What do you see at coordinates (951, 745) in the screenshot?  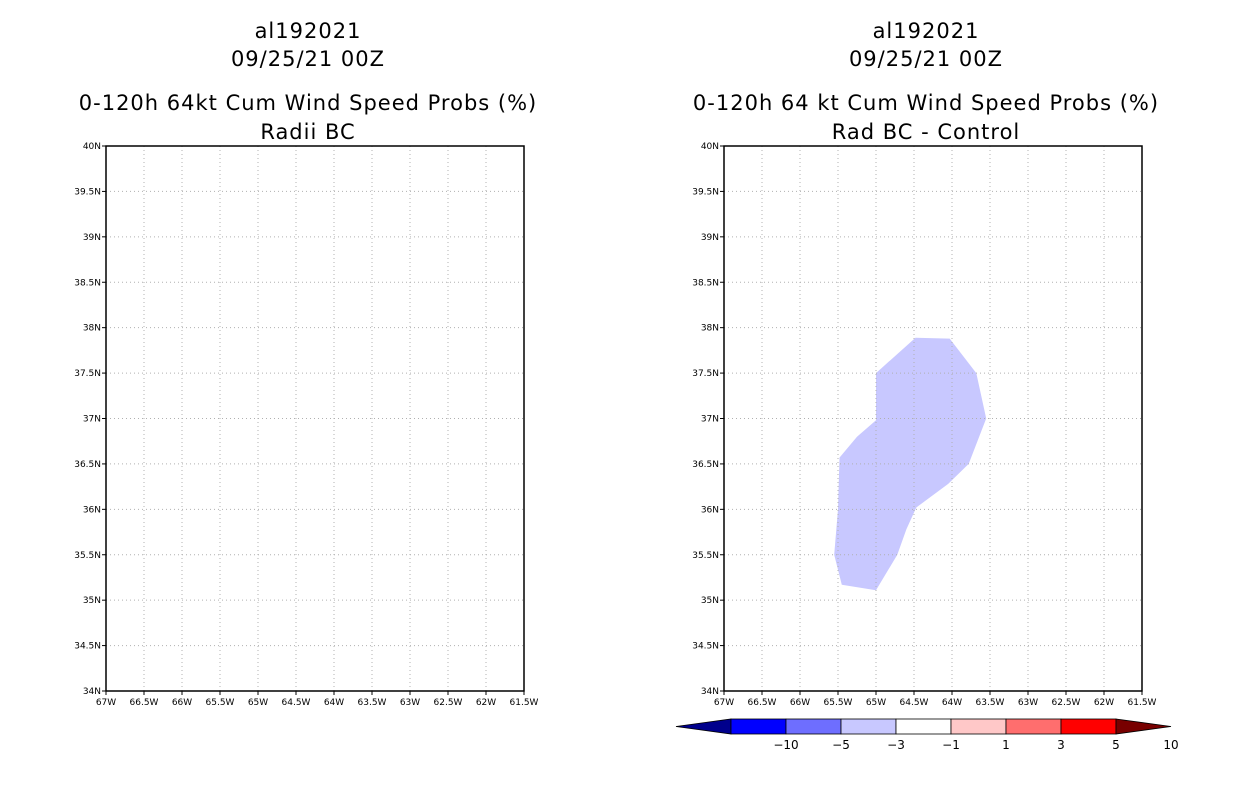 I see `colorbar-label: −1` at bounding box center [951, 745].